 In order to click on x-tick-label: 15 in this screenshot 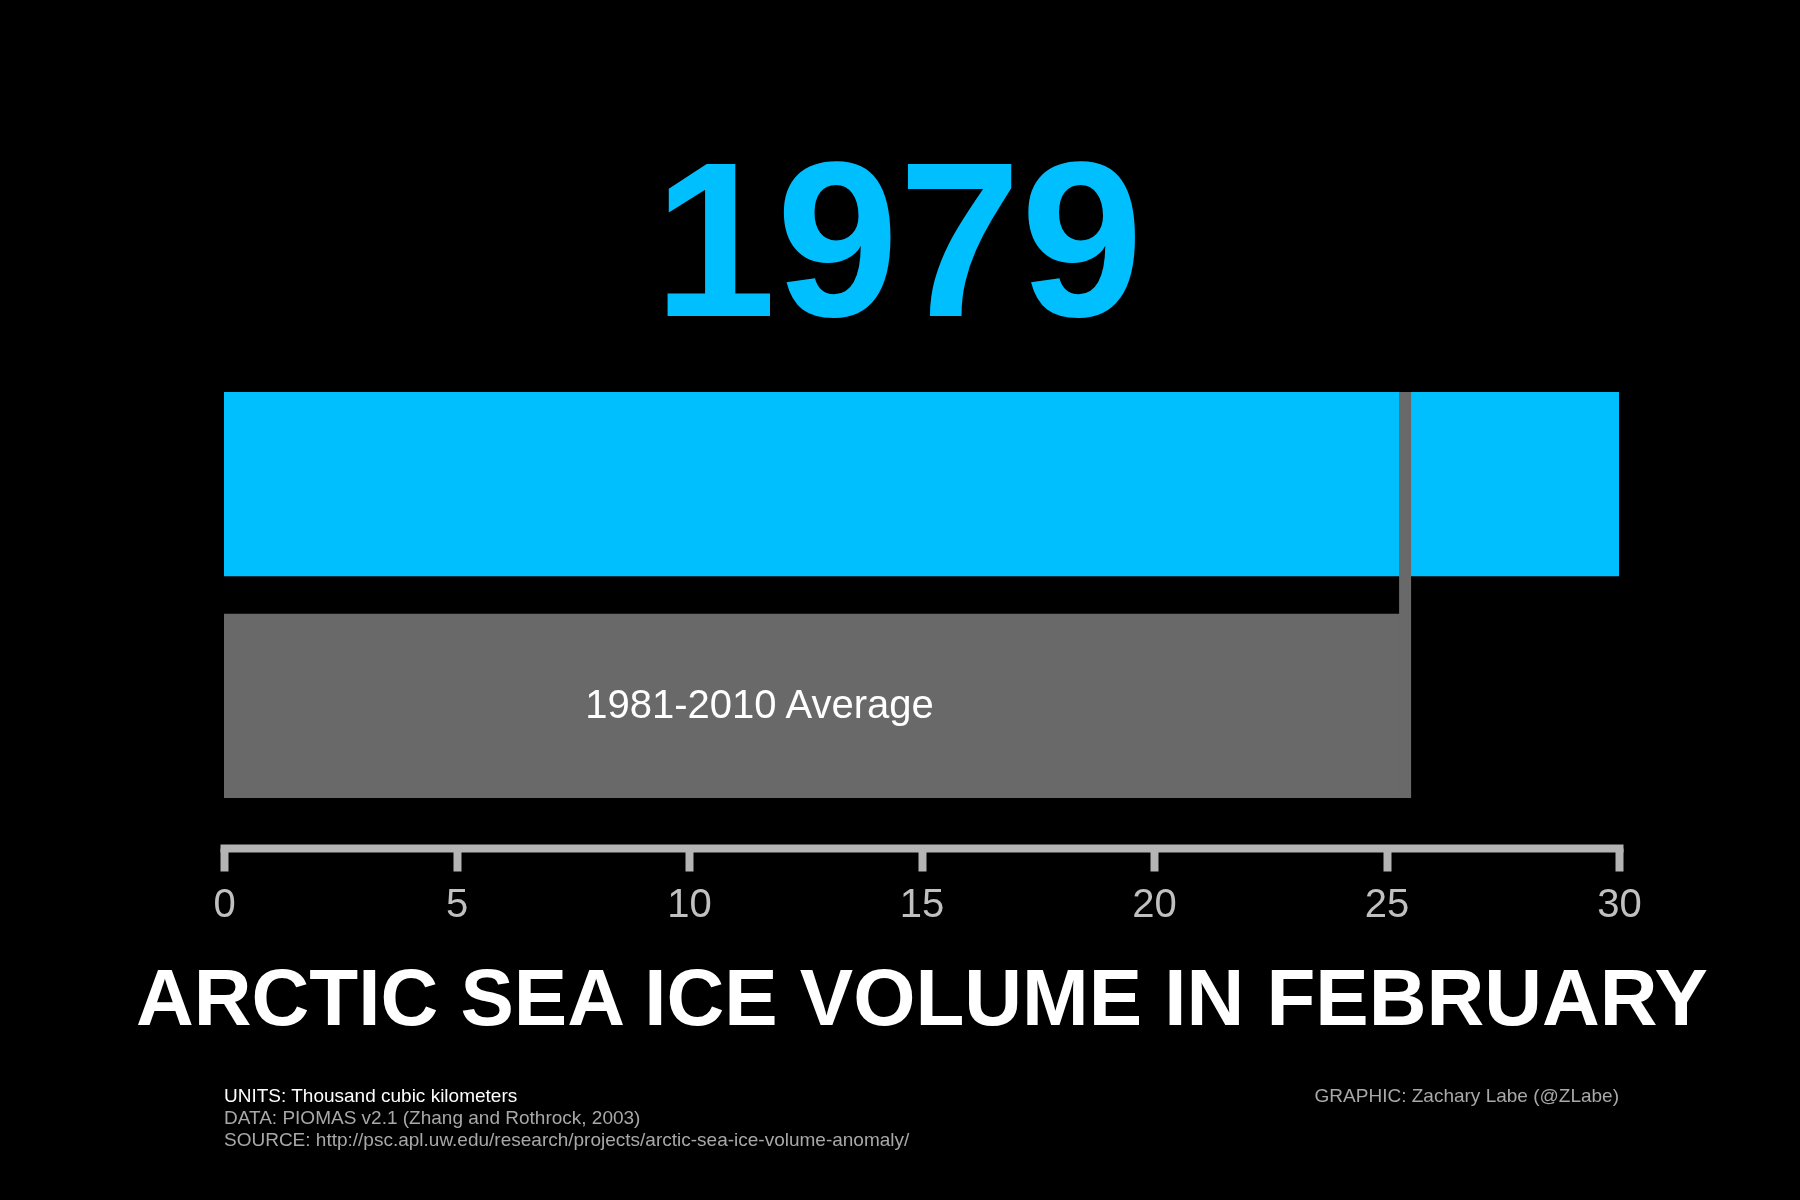, I will do `click(922, 902)`.